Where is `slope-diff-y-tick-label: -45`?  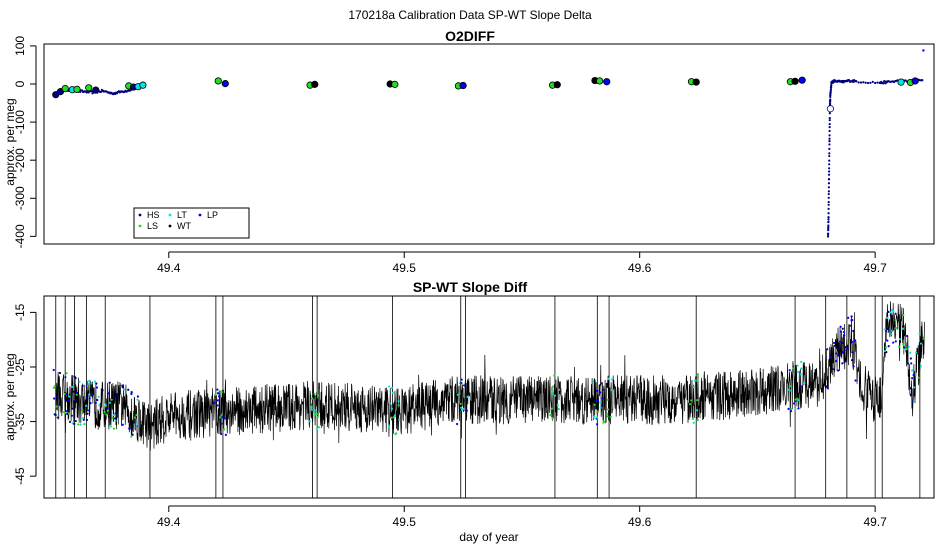 slope-diff-y-tick-label: -45 is located at coordinates (20, 476).